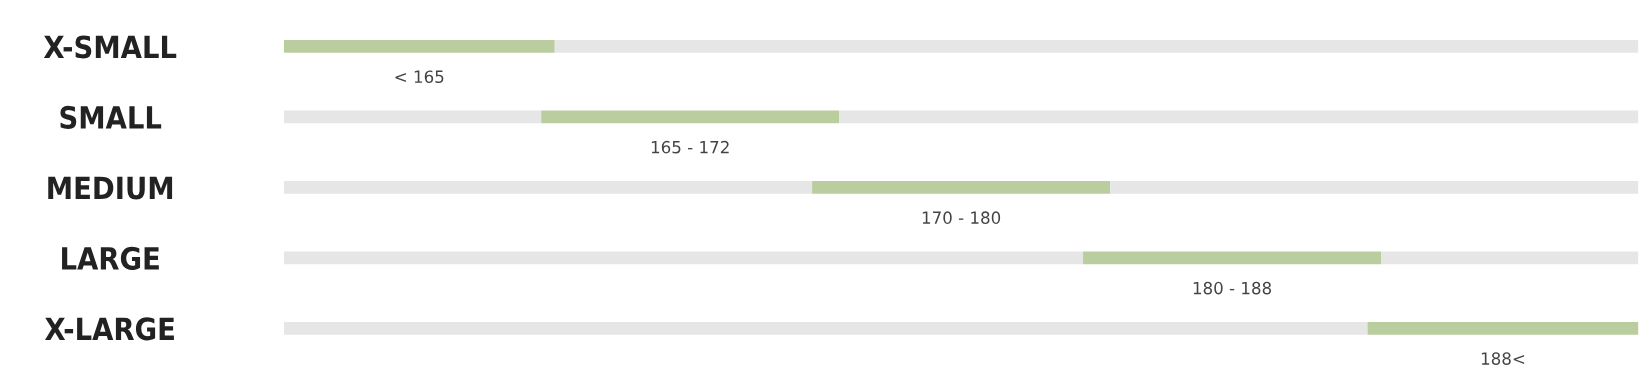 The width and height of the screenshot is (1650, 387). Describe the element at coordinates (1232, 288) in the screenshot. I see `annotation: 180 - 188` at that location.